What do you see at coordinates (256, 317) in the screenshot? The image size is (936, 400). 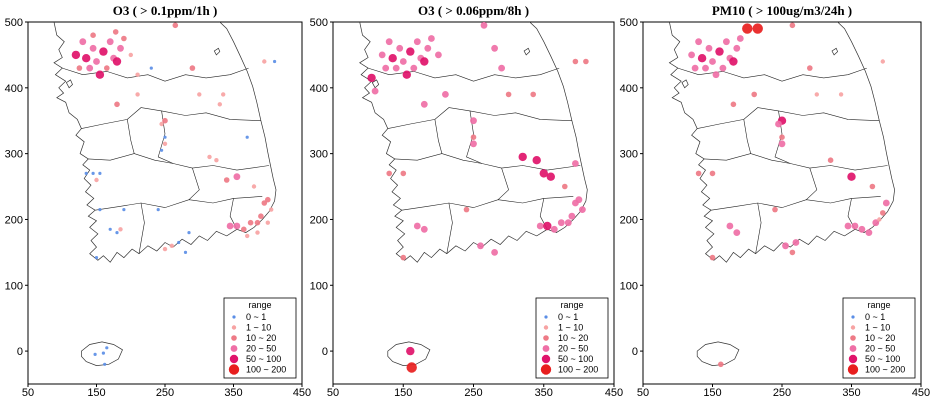 I see `legend-entry: 0 ~ 1` at bounding box center [256, 317].